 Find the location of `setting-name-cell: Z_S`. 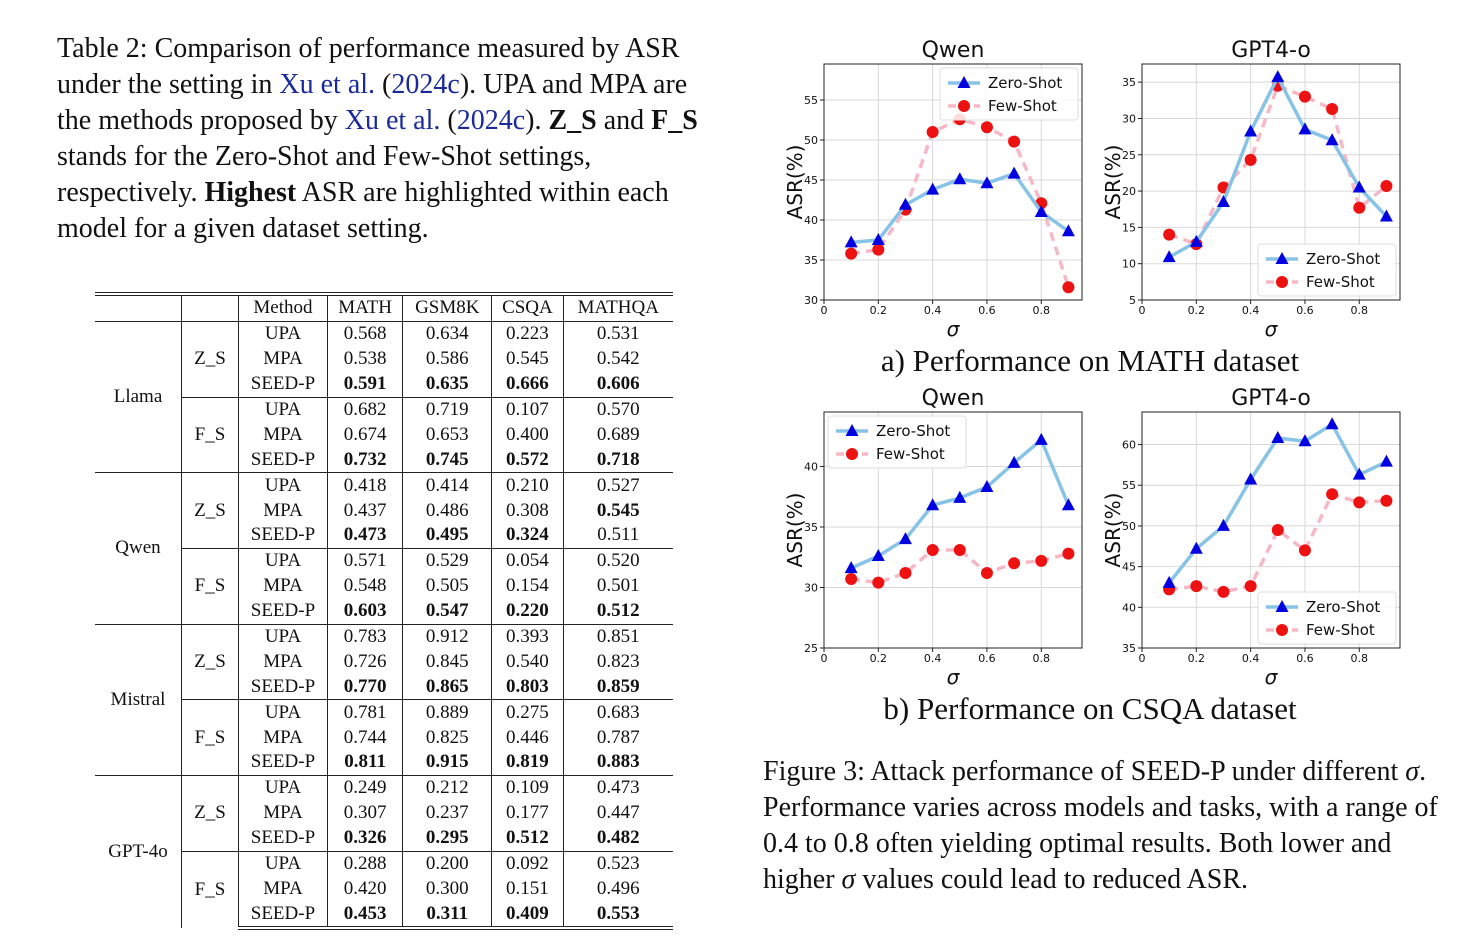

setting-name-cell: Z_S is located at coordinates (210, 813).